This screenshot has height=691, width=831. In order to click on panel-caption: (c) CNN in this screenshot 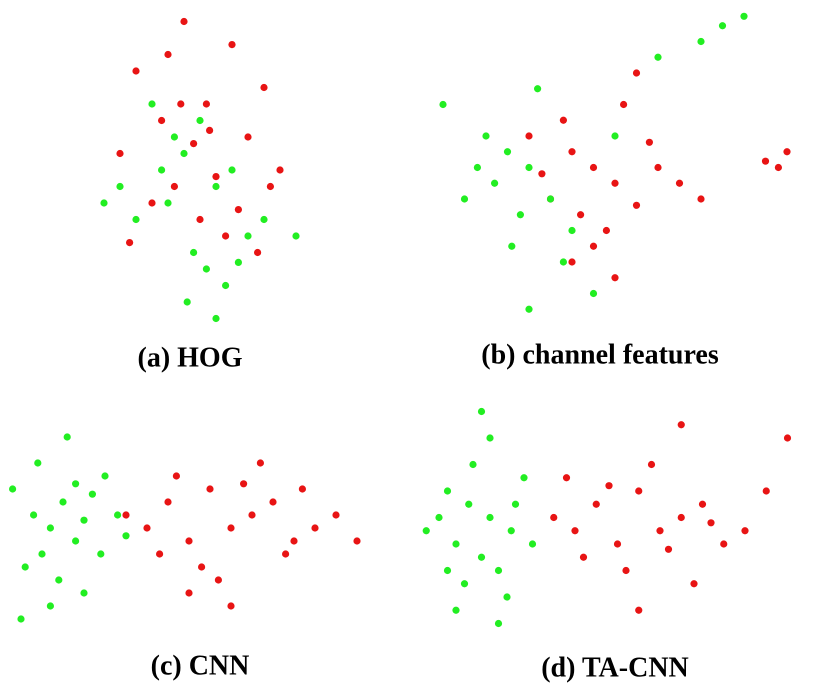, I will do `click(200, 665)`.